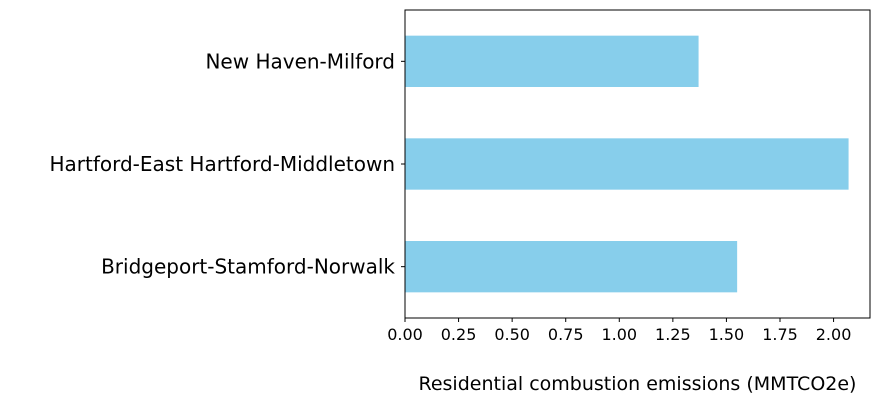  Describe the element at coordinates (552, 61) in the screenshot. I see `bar-new-haven-milford` at that location.